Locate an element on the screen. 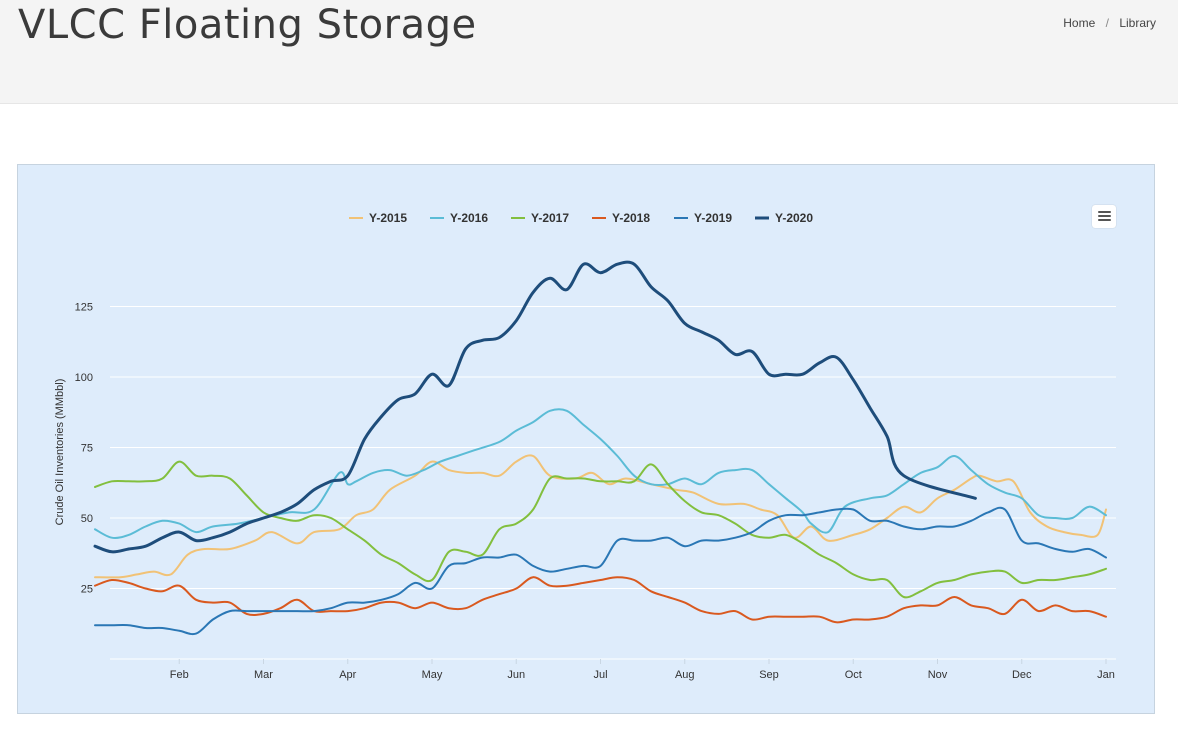 The width and height of the screenshot is (1178, 745). legend-item-label: Y-2017 is located at coordinates (550, 218).